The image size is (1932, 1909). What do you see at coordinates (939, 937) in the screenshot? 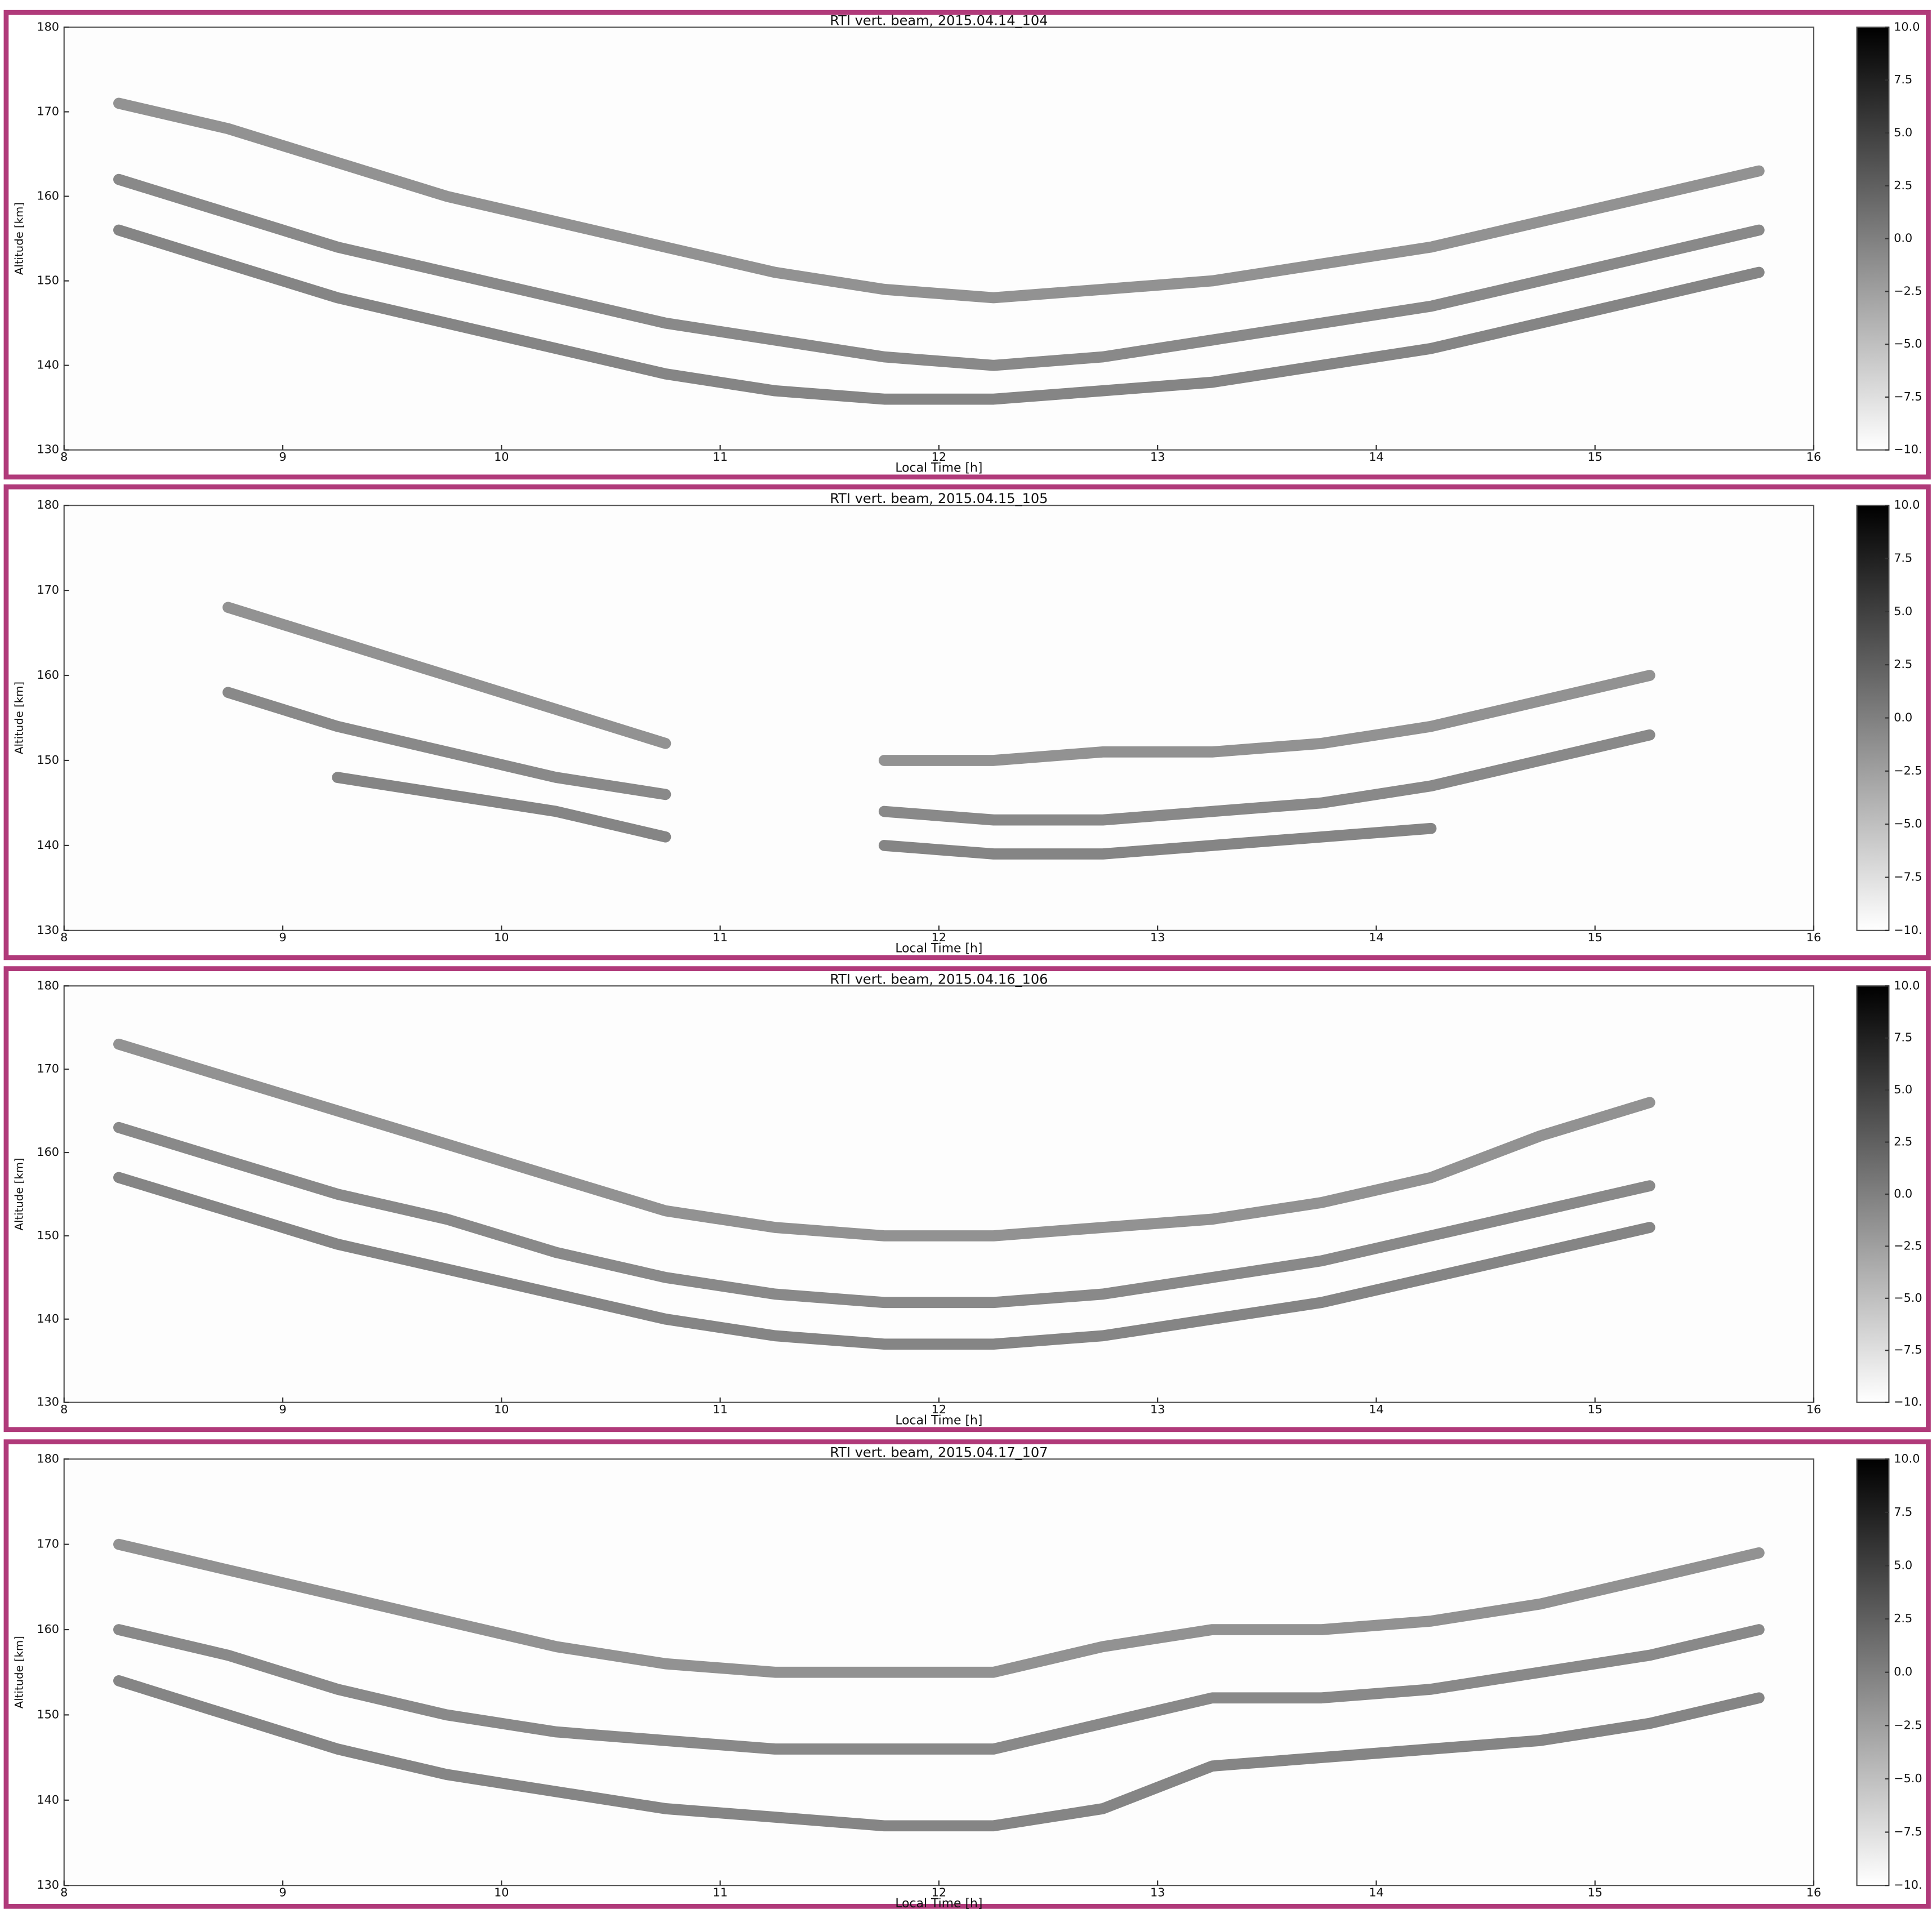
I see `x-tick-label: 12` at bounding box center [939, 937].